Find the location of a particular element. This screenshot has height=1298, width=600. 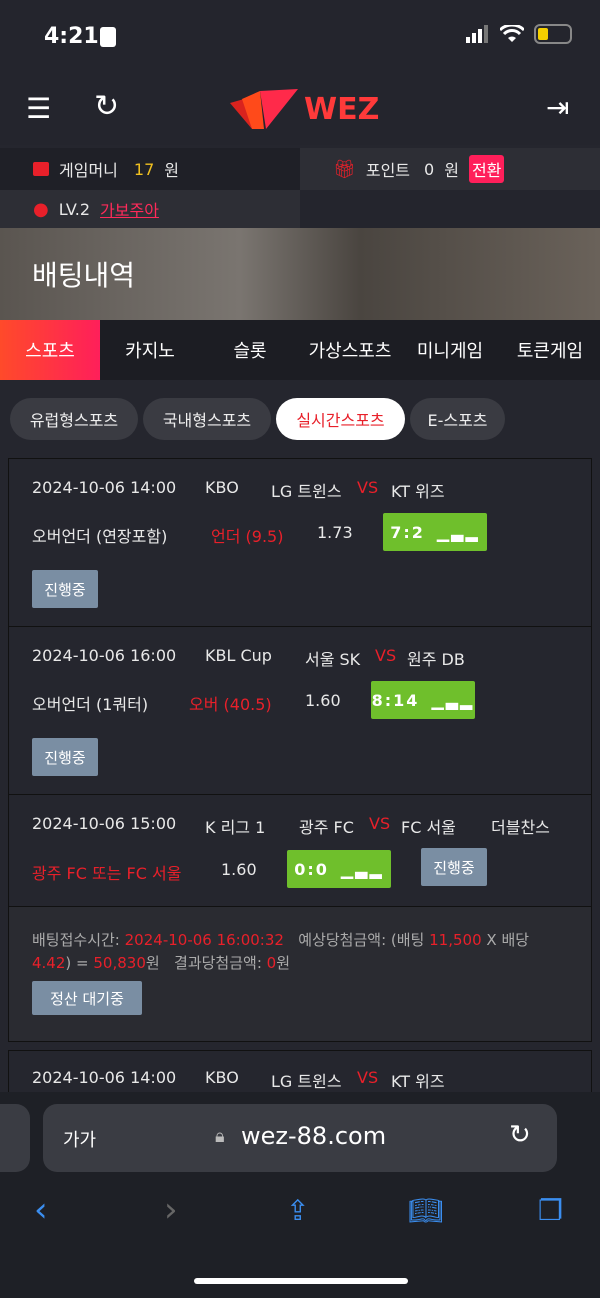

subtab-domestic: 국내형스포츠 is located at coordinates (207, 419).